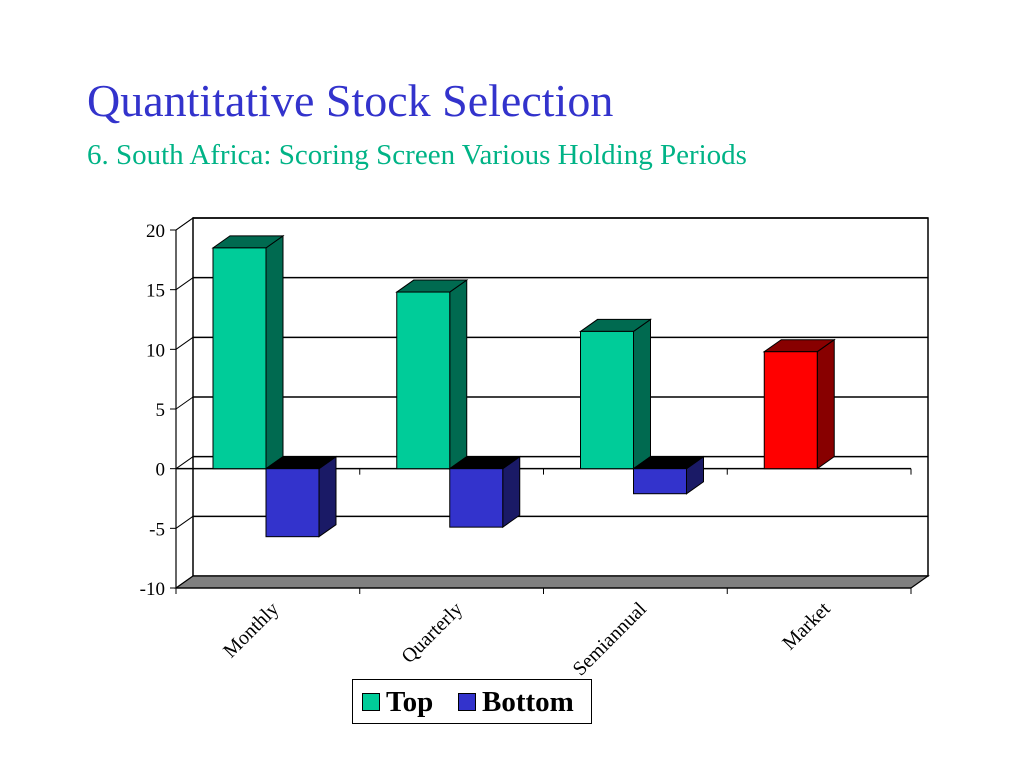 The width and height of the screenshot is (1024, 768). What do you see at coordinates (161, 410) in the screenshot?
I see `y-tick-label: 5` at bounding box center [161, 410].